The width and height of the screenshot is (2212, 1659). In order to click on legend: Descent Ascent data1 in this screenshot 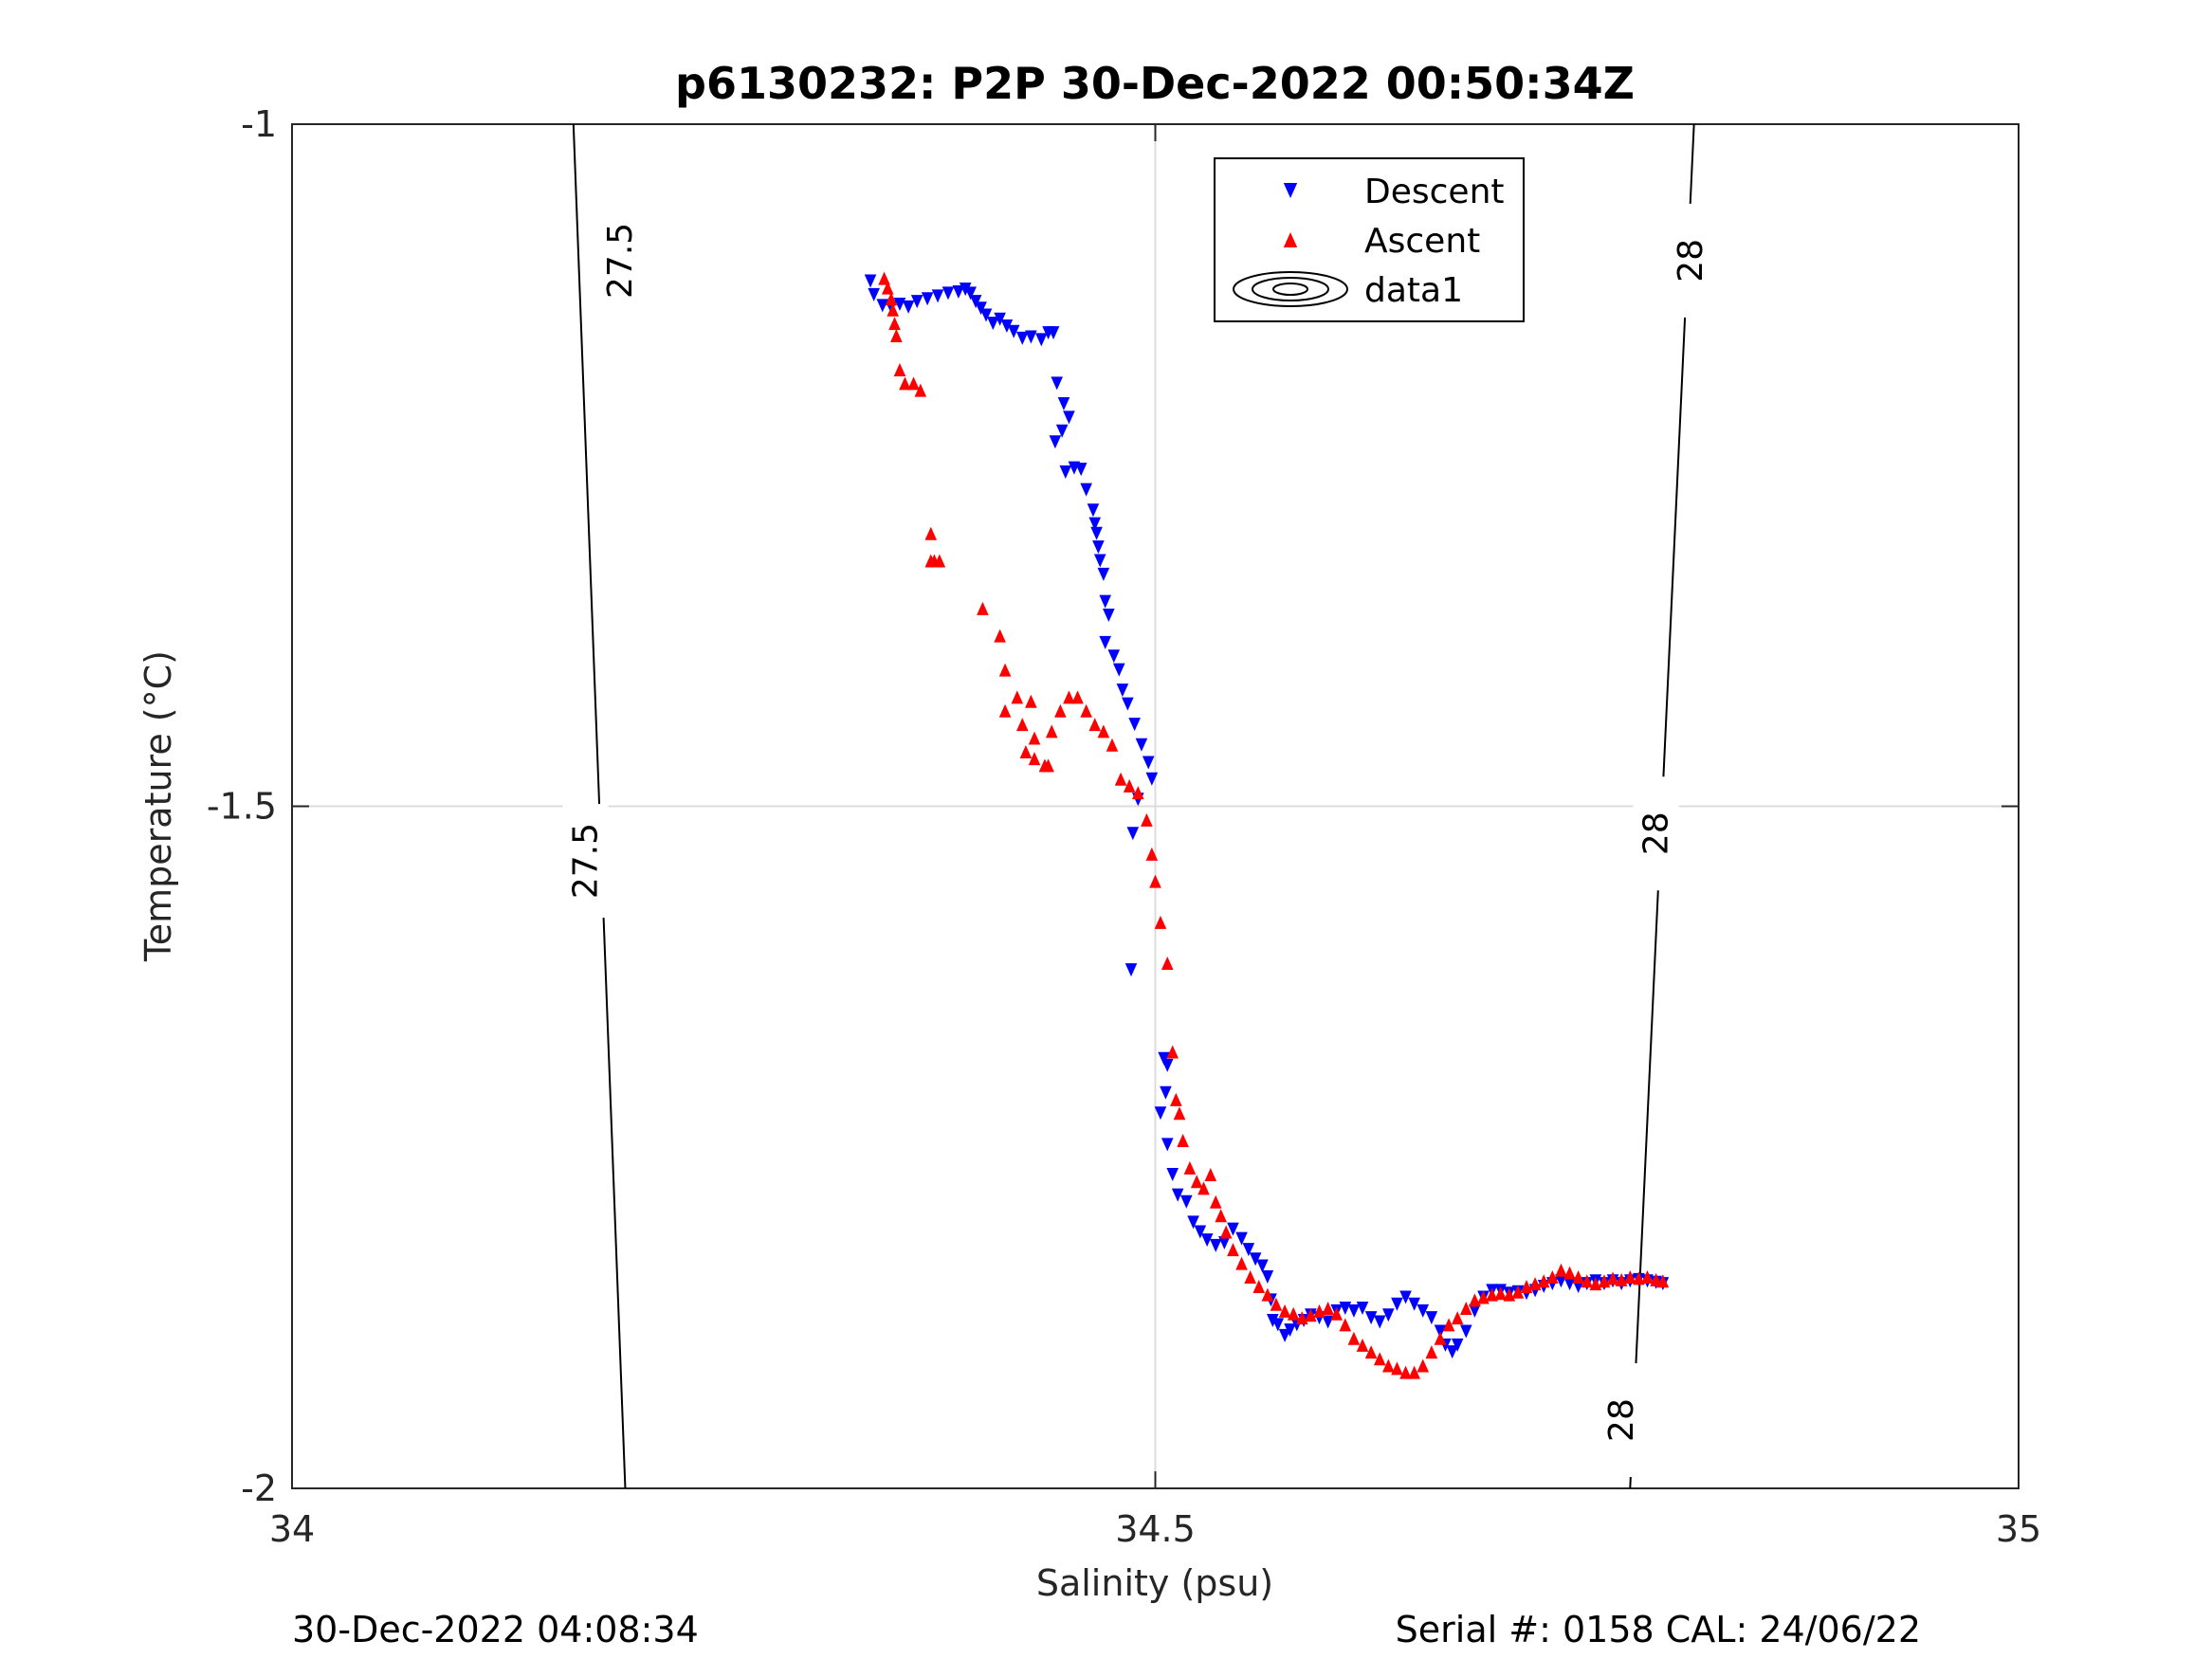, I will do `click(1369, 239)`.